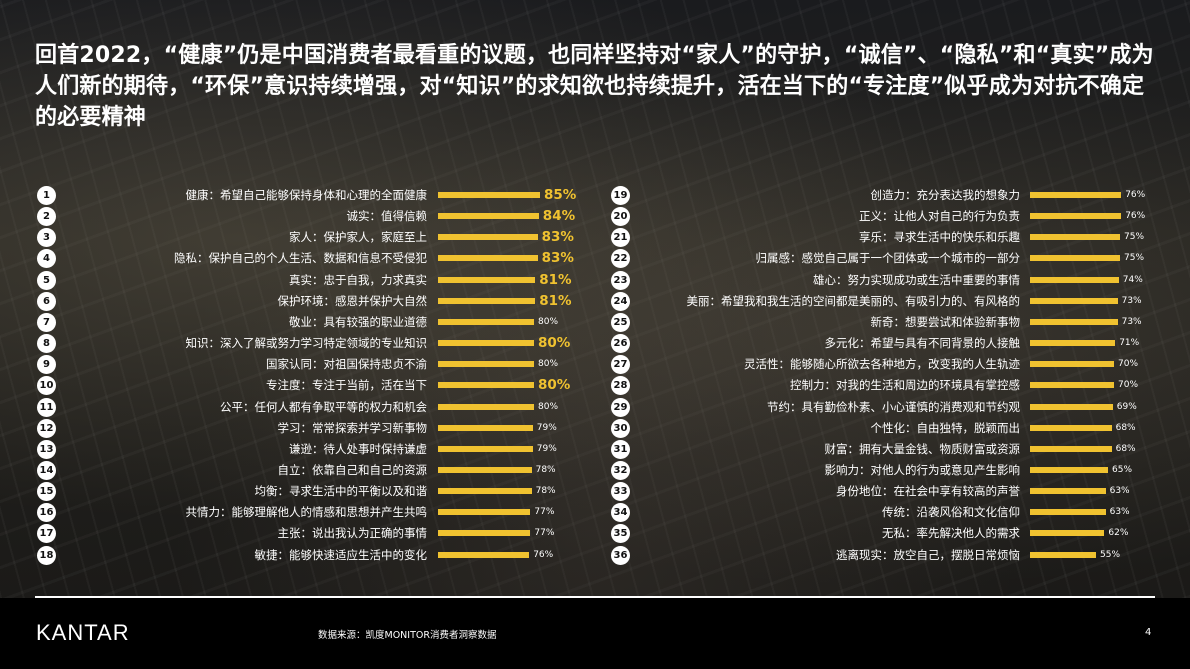 Image resolution: width=1190 pixels, height=669 pixels. Describe the element at coordinates (83, 632) in the screenshot. I see `kantar-logo: KANTAR` at that location.